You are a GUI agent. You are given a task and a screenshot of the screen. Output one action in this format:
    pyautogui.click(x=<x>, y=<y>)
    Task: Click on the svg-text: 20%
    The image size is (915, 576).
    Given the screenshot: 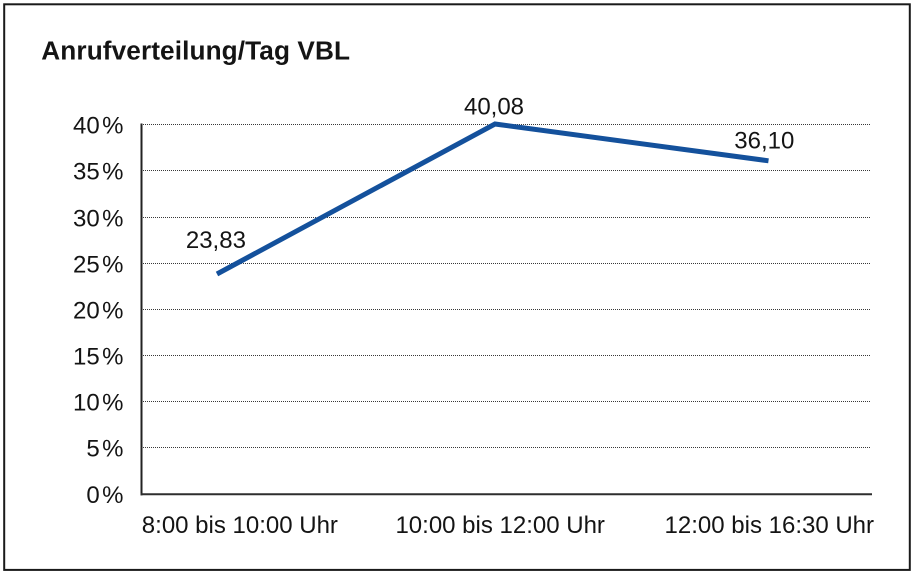 What is the action you would take?
    pyautogui.click(x=98, y=311)
    